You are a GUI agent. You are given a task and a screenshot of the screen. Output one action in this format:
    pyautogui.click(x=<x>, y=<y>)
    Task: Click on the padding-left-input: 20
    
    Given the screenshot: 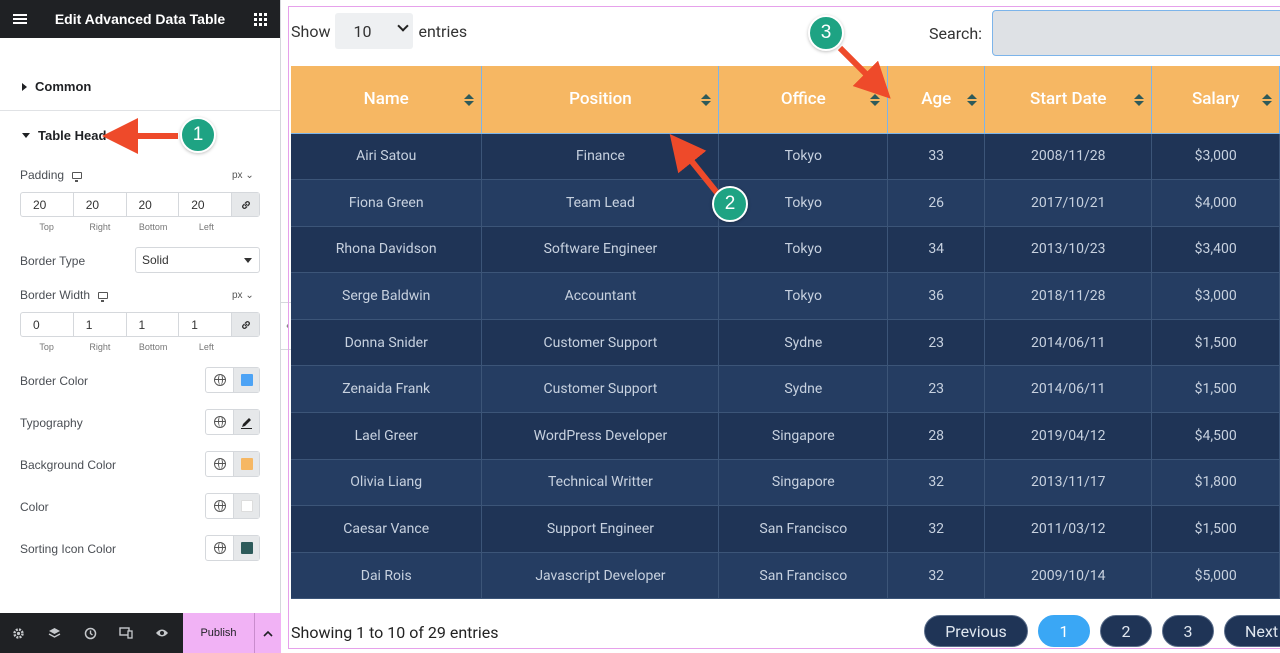 What is the action you would take?
    pyautogui.click(x=205, y=204)
    